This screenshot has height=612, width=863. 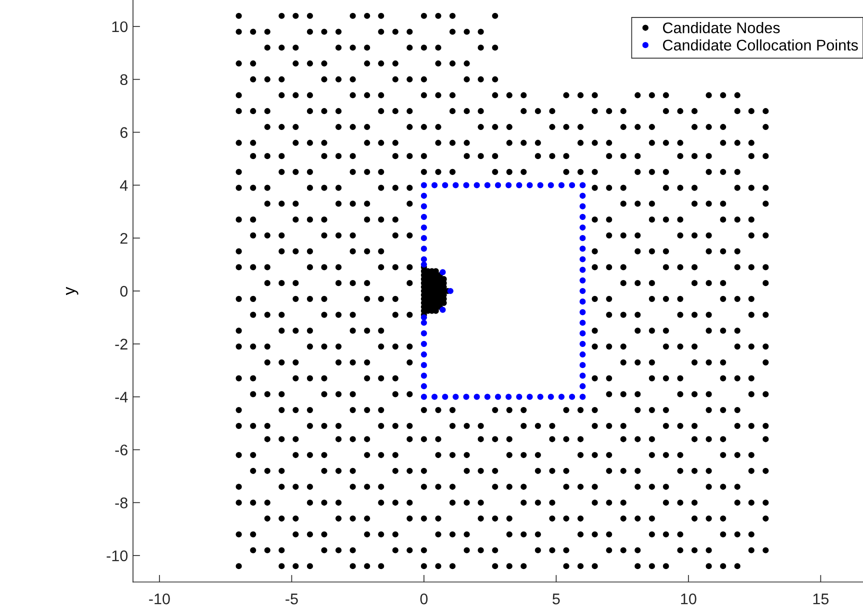 What do you see at coordinates (121, 344) in the screenshot?
I see `y-tick-label: -2` at bounding box center [121, 344].